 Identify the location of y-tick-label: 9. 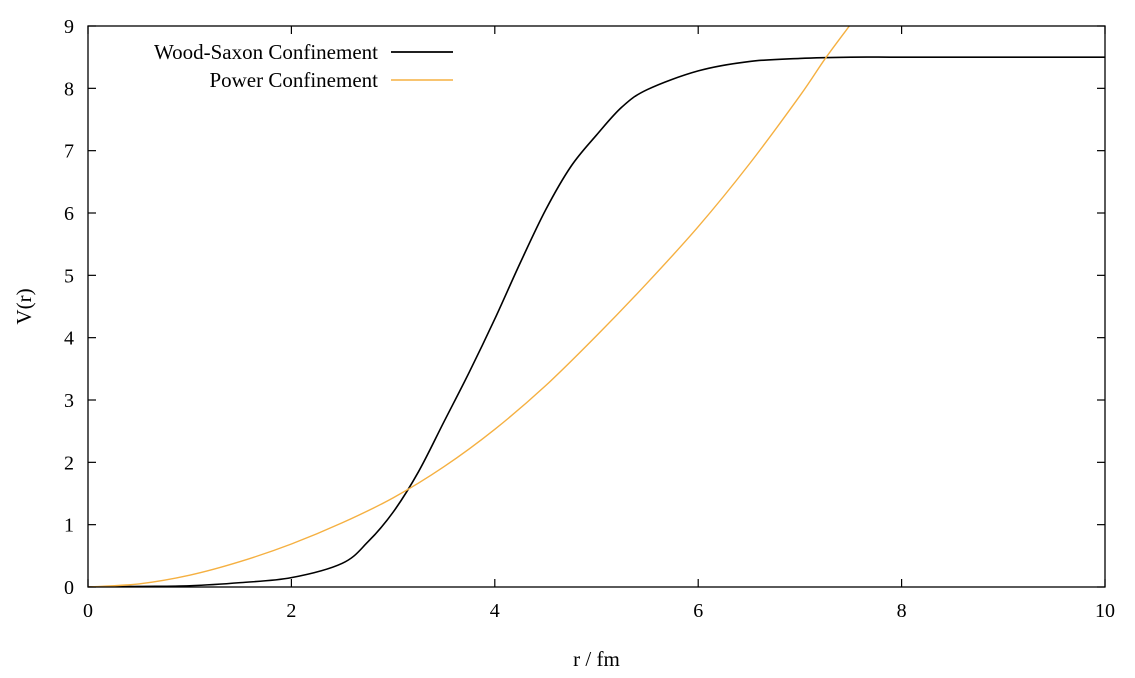
(69, 27).